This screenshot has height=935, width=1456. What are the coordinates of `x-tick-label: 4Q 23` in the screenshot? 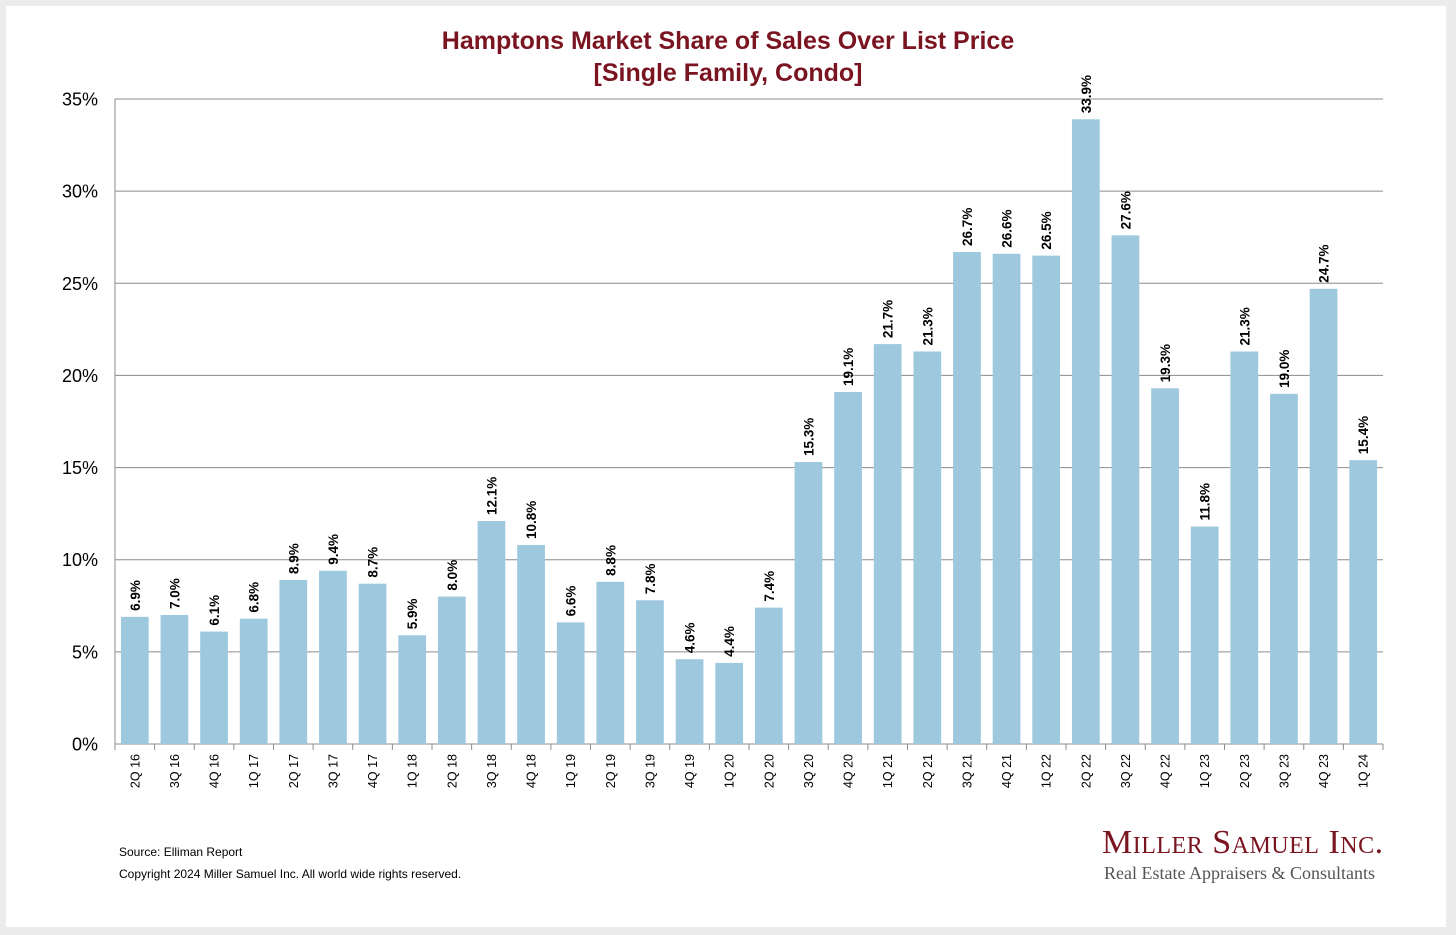 It's located at (1324, 771).